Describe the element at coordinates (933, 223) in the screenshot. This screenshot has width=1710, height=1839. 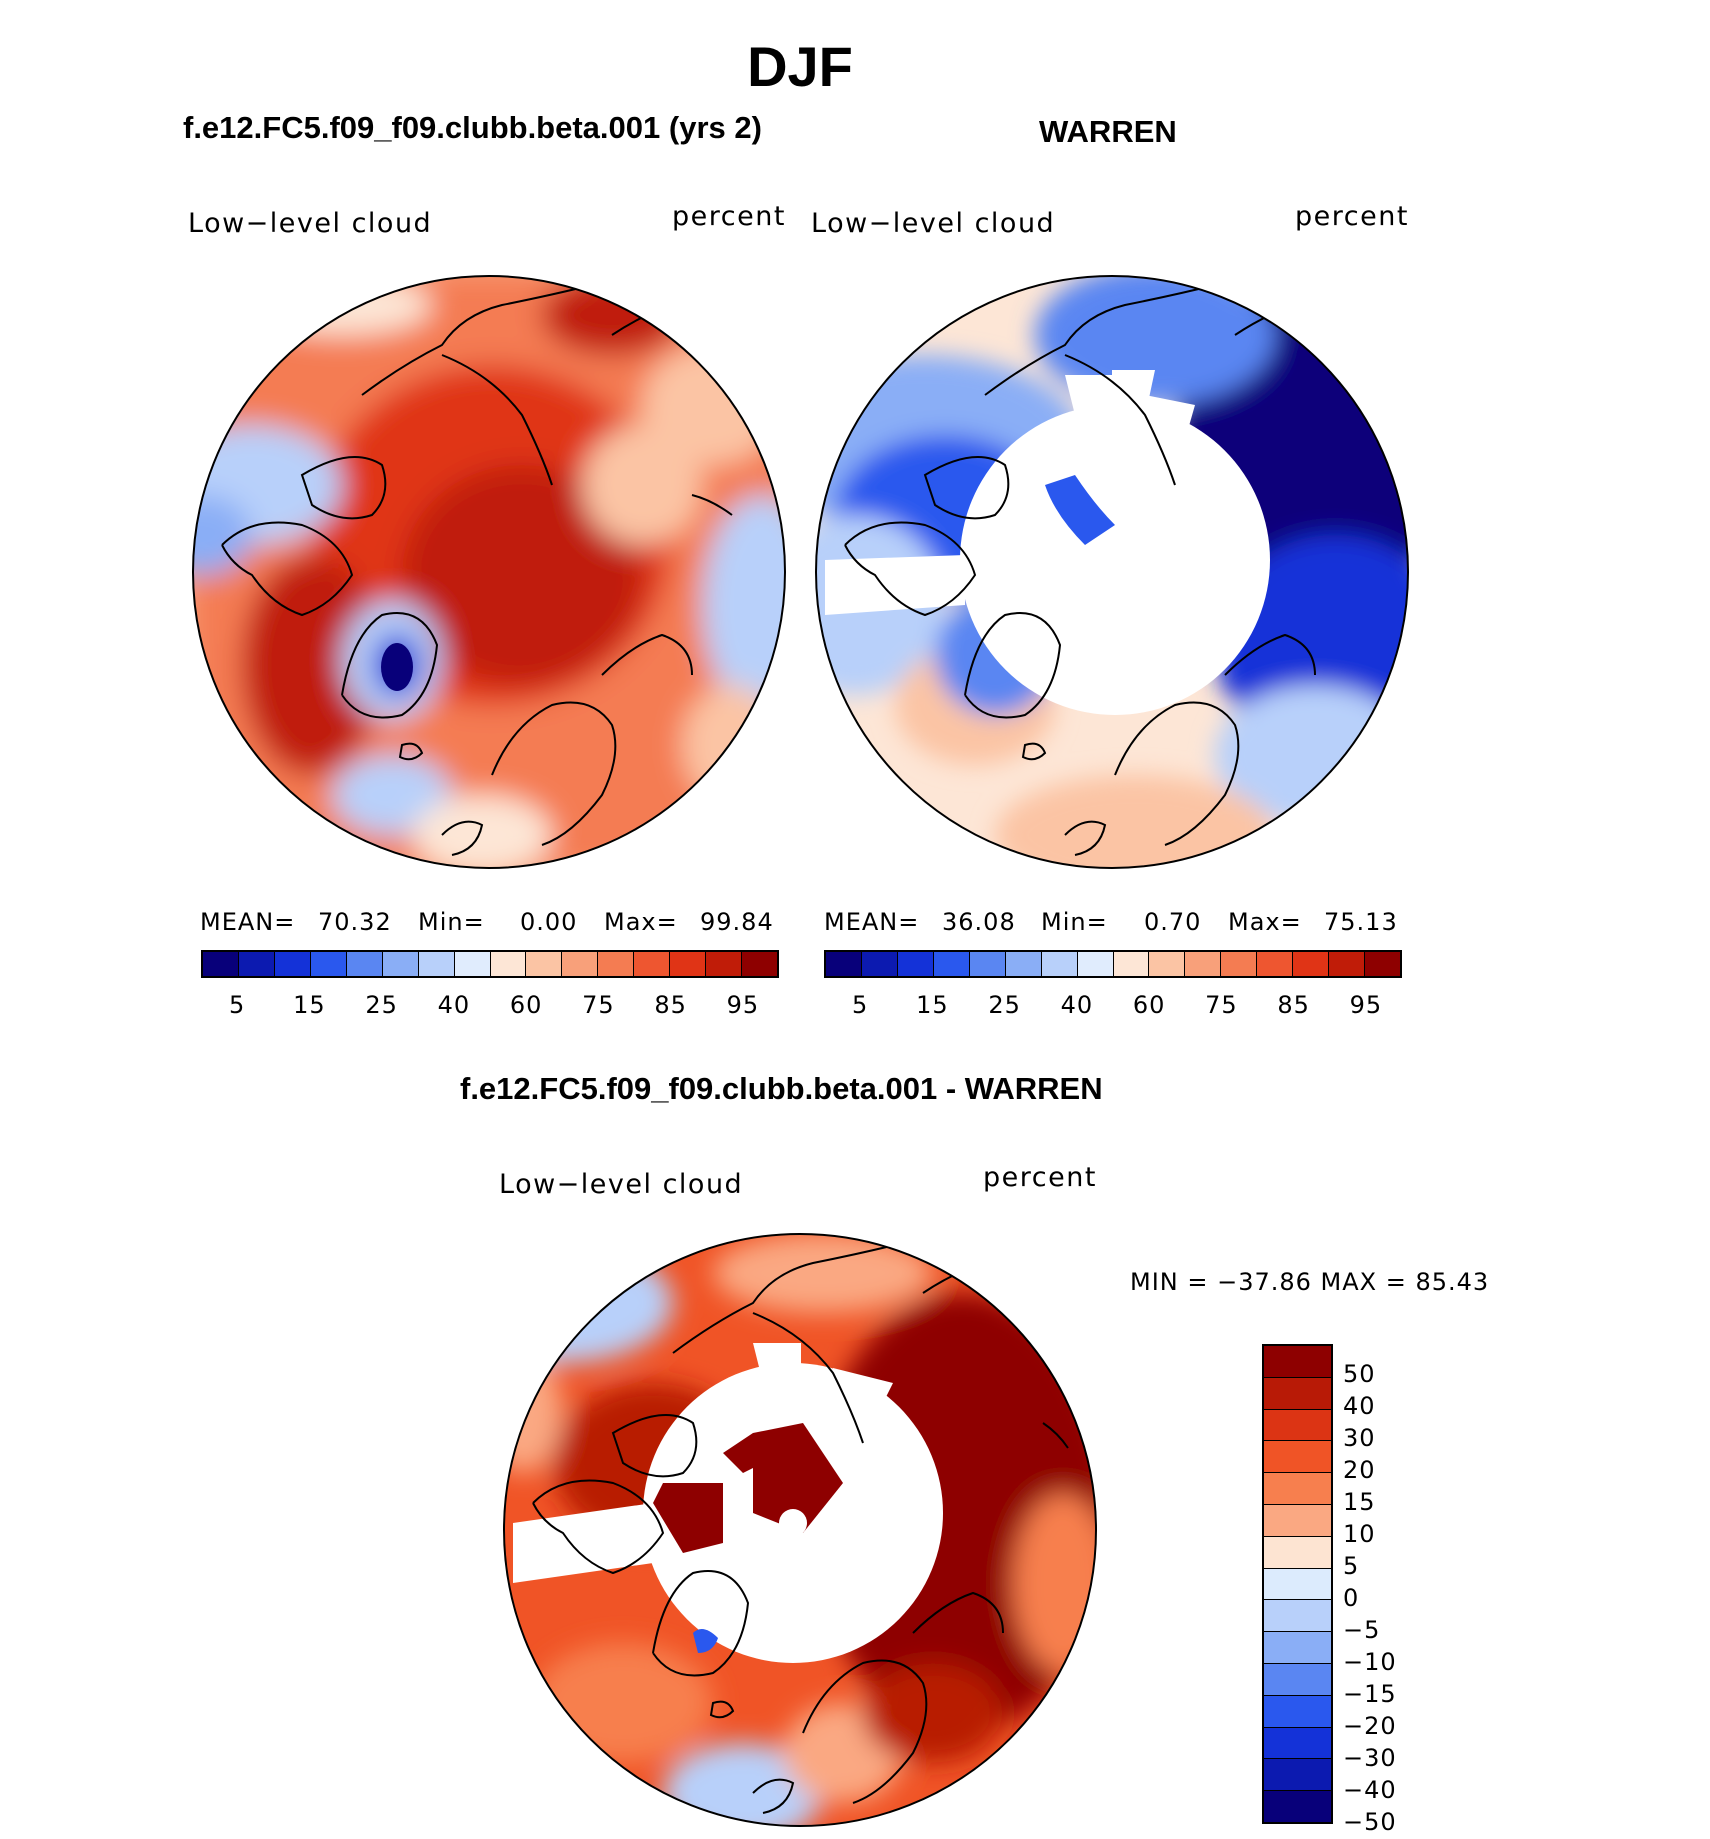
I see `obs-variable-label: Low−level cloud` at that location.